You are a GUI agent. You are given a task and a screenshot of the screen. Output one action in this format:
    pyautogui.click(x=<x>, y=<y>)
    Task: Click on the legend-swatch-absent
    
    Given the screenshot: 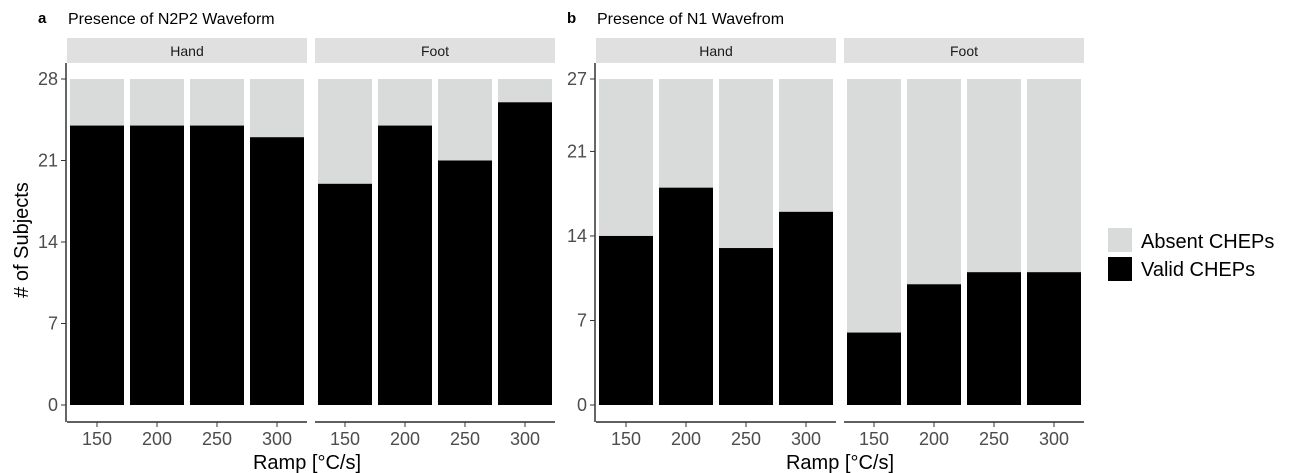 What is the action you would take?
    pyautogui.click(x=1120, y=240)
    